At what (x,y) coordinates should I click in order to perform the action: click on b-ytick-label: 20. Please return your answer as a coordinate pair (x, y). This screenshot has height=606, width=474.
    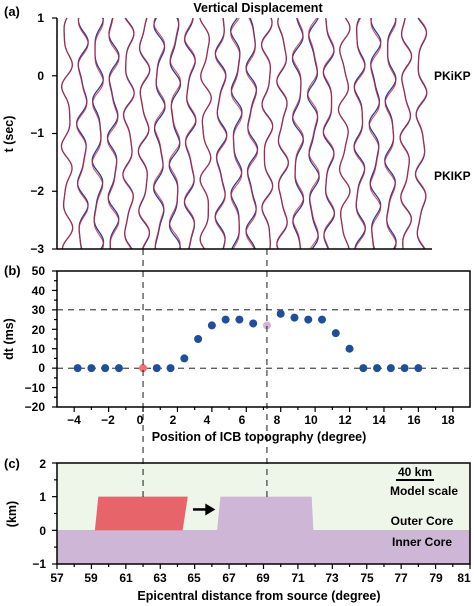
    Looking at the image, I should click on (39, 330).